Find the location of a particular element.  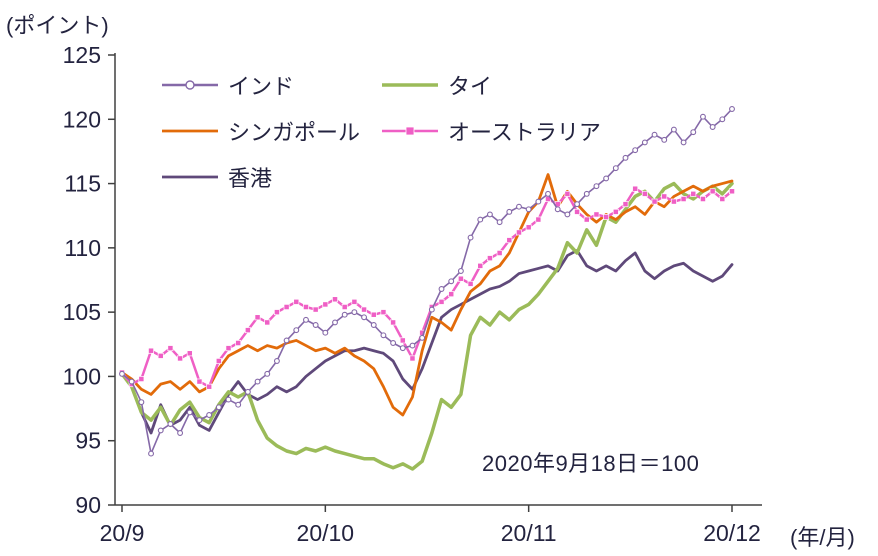

legend-marker-thailand-icon is located at coordinates (410, 85).